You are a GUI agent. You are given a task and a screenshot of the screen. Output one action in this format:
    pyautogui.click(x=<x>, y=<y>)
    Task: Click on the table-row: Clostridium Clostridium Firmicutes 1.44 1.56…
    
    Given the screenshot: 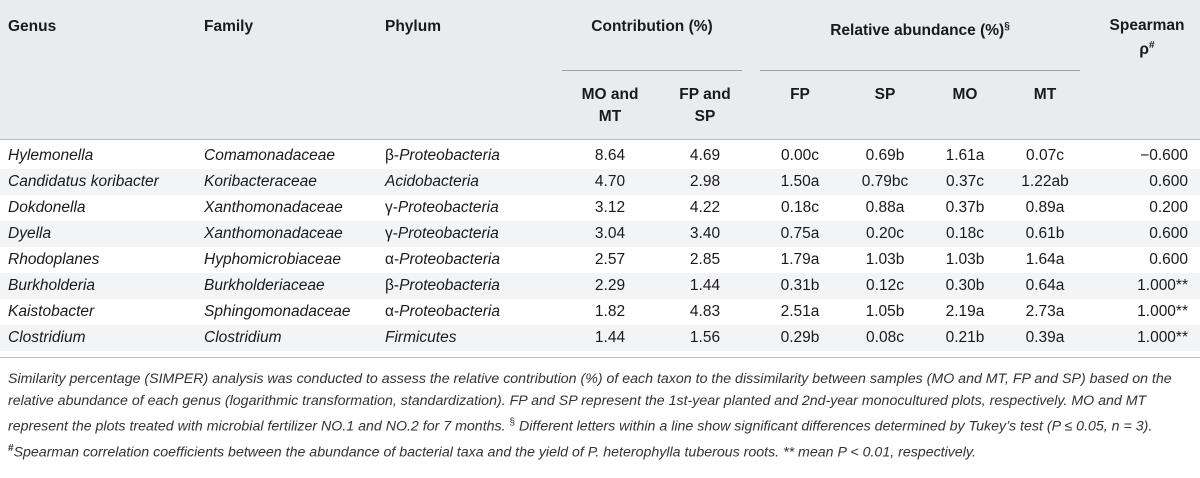 What is the action you would take?
    pyautogui.click(x=600, y=338)
    